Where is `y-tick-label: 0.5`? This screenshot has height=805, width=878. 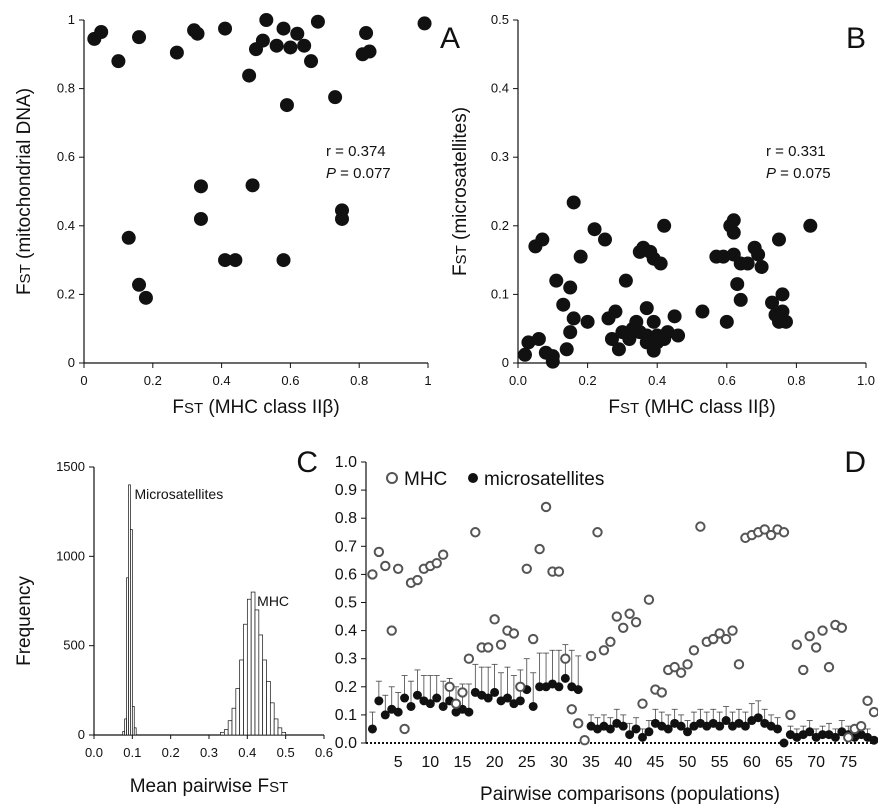
y-tick-label: 0.5 is located at coordinates (500, 19).